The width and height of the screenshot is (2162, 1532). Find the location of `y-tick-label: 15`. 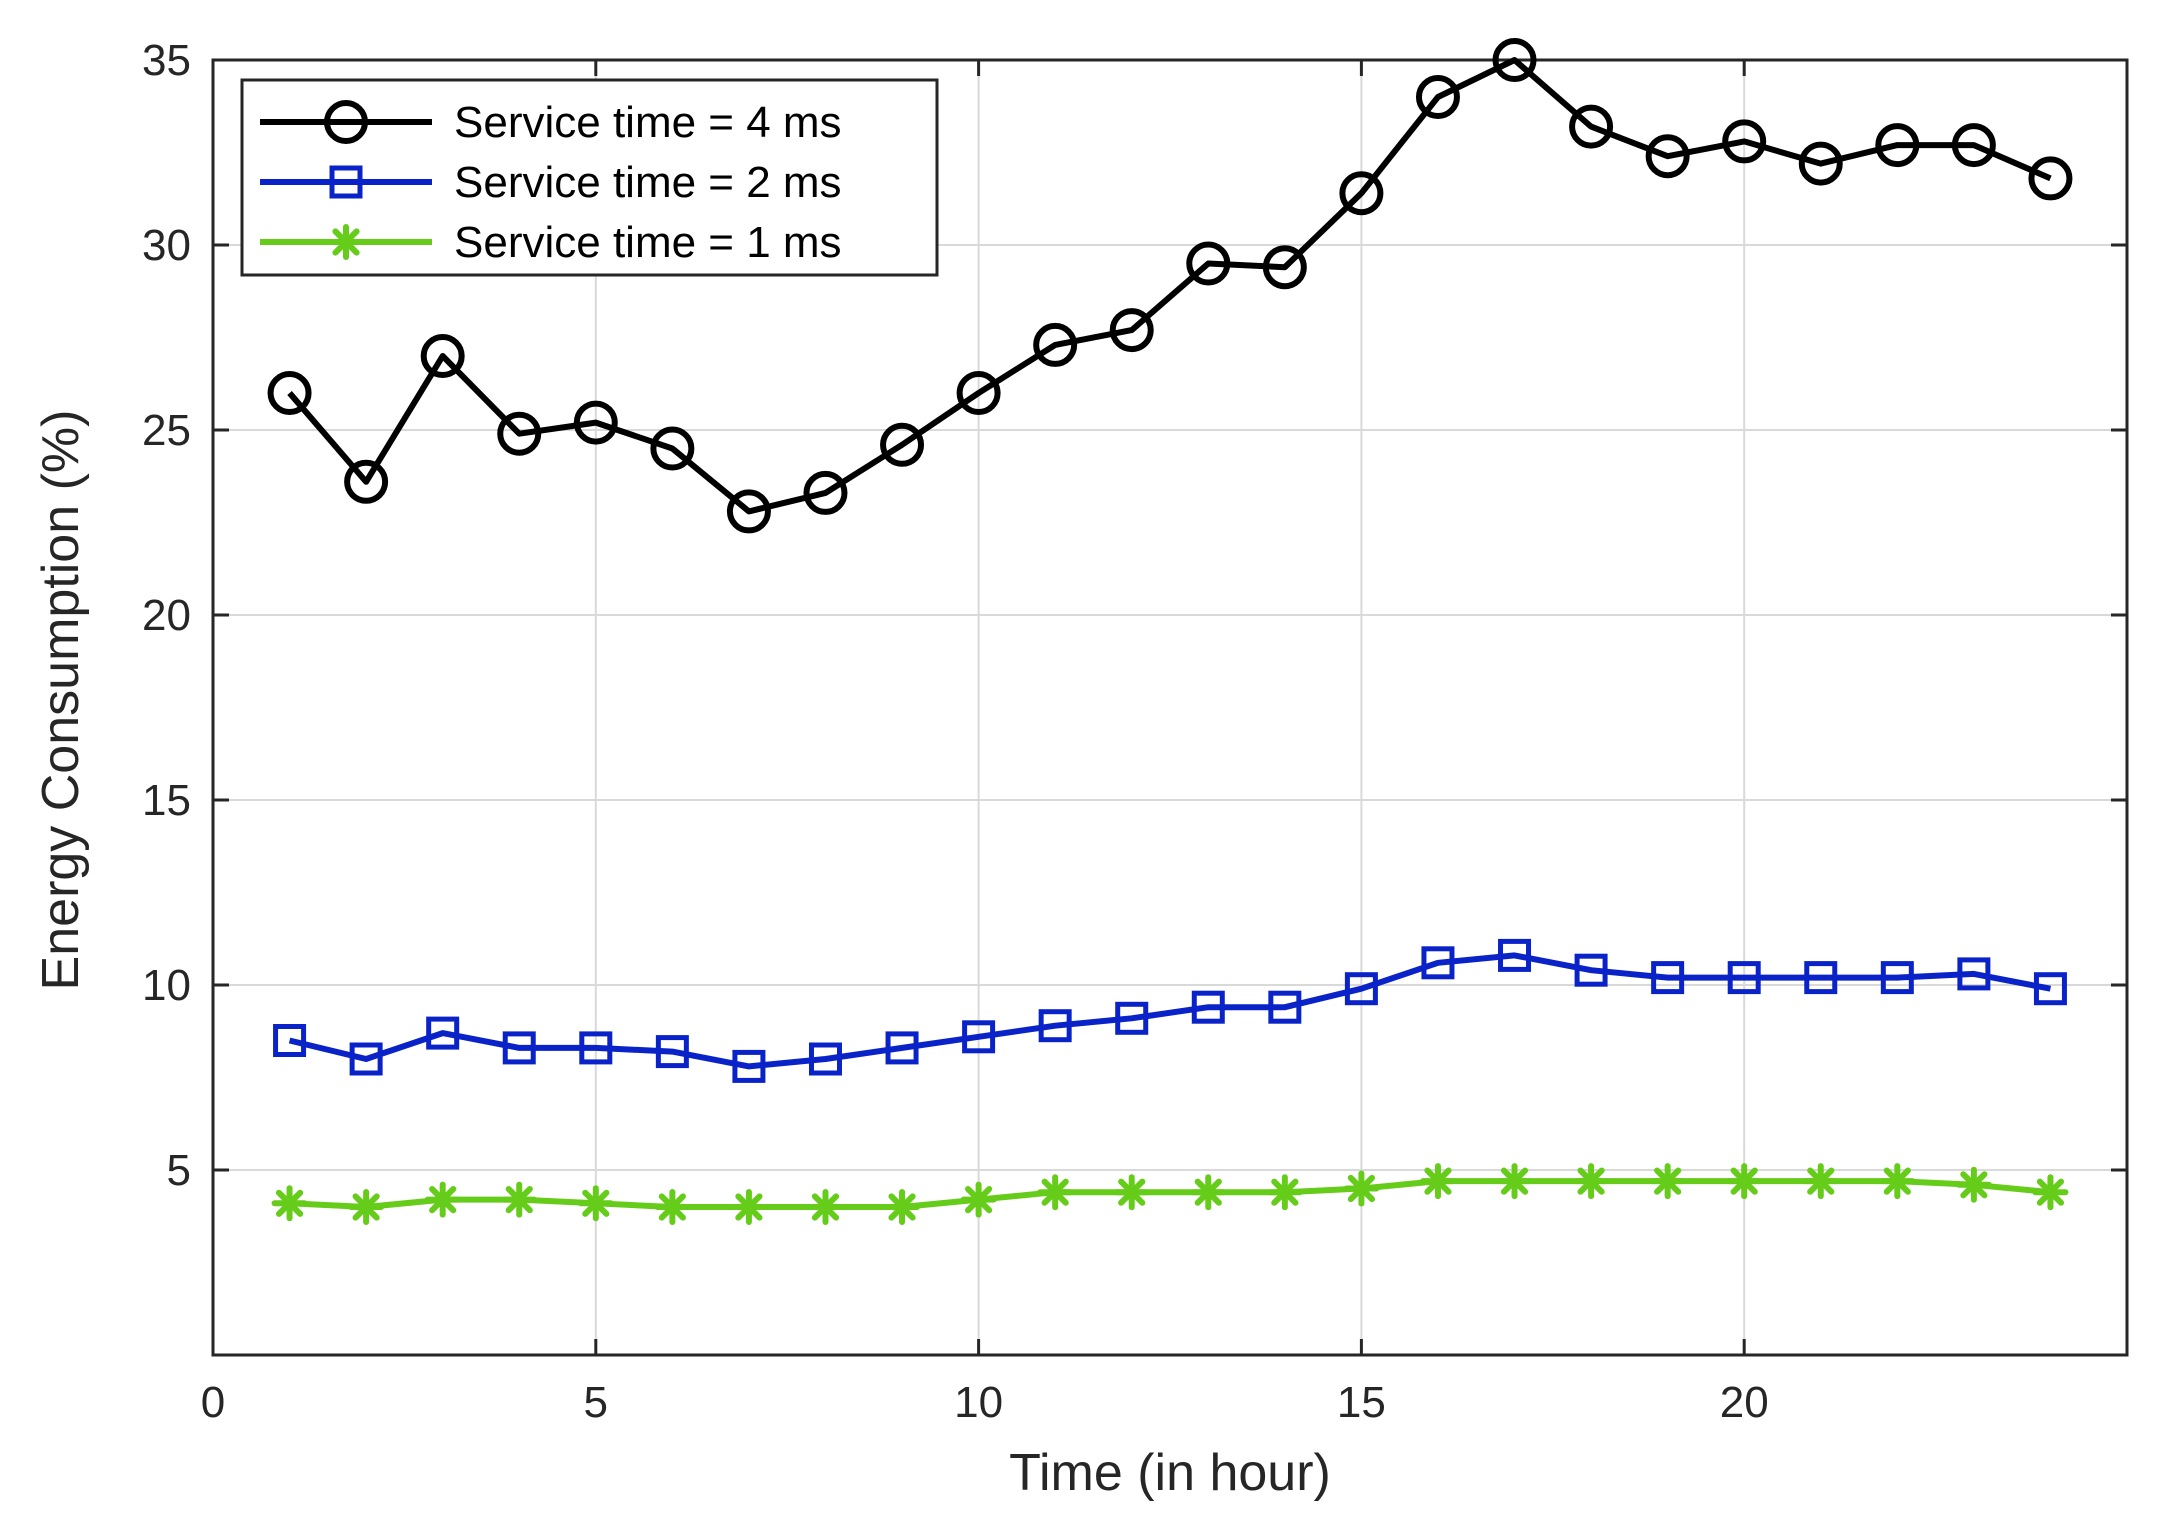

y-tick-label: 15 is located at coordinates (166, 800).